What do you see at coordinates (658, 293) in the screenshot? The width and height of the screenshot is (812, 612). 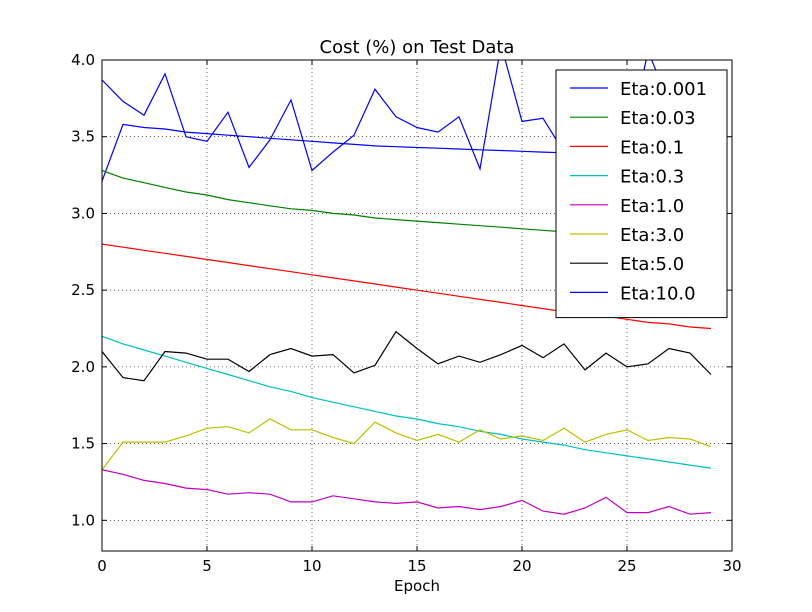 I see `legend-label: Eta:10.0` at bounding box center [658, 293].